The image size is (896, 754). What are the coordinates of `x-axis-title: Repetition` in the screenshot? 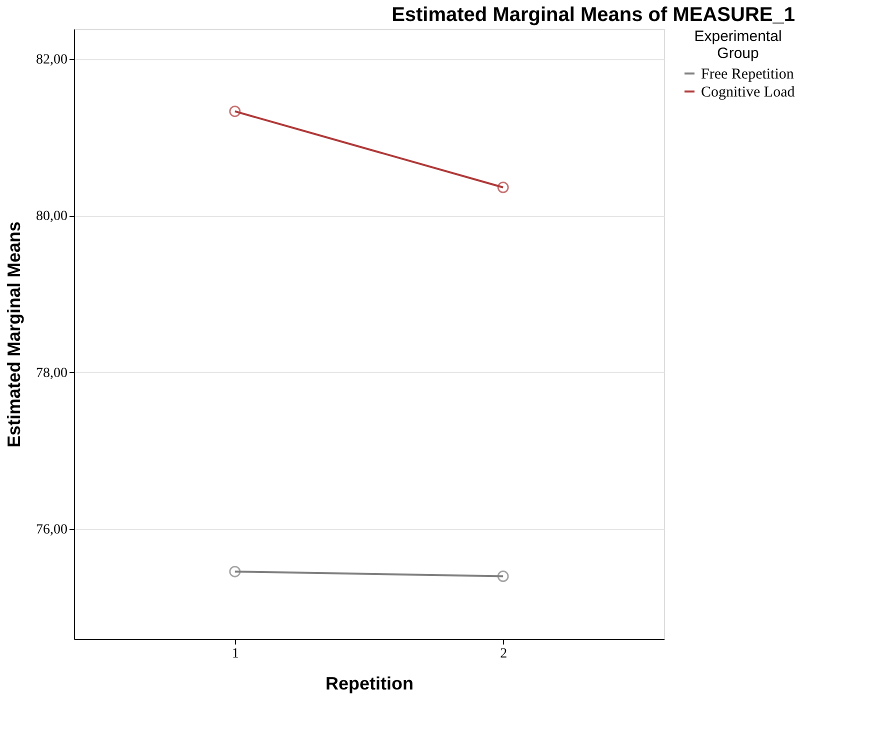 It's located at (370, 684).